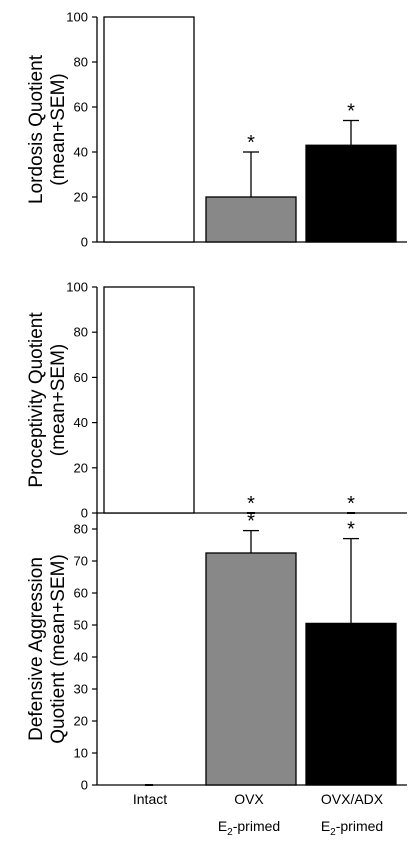 This screenshot has width=414, height=850. What do you see at coordinates (81, 197) in the screenshot?
I see `y-tick-label-1-20: 20` at bounding box center [81, 197].